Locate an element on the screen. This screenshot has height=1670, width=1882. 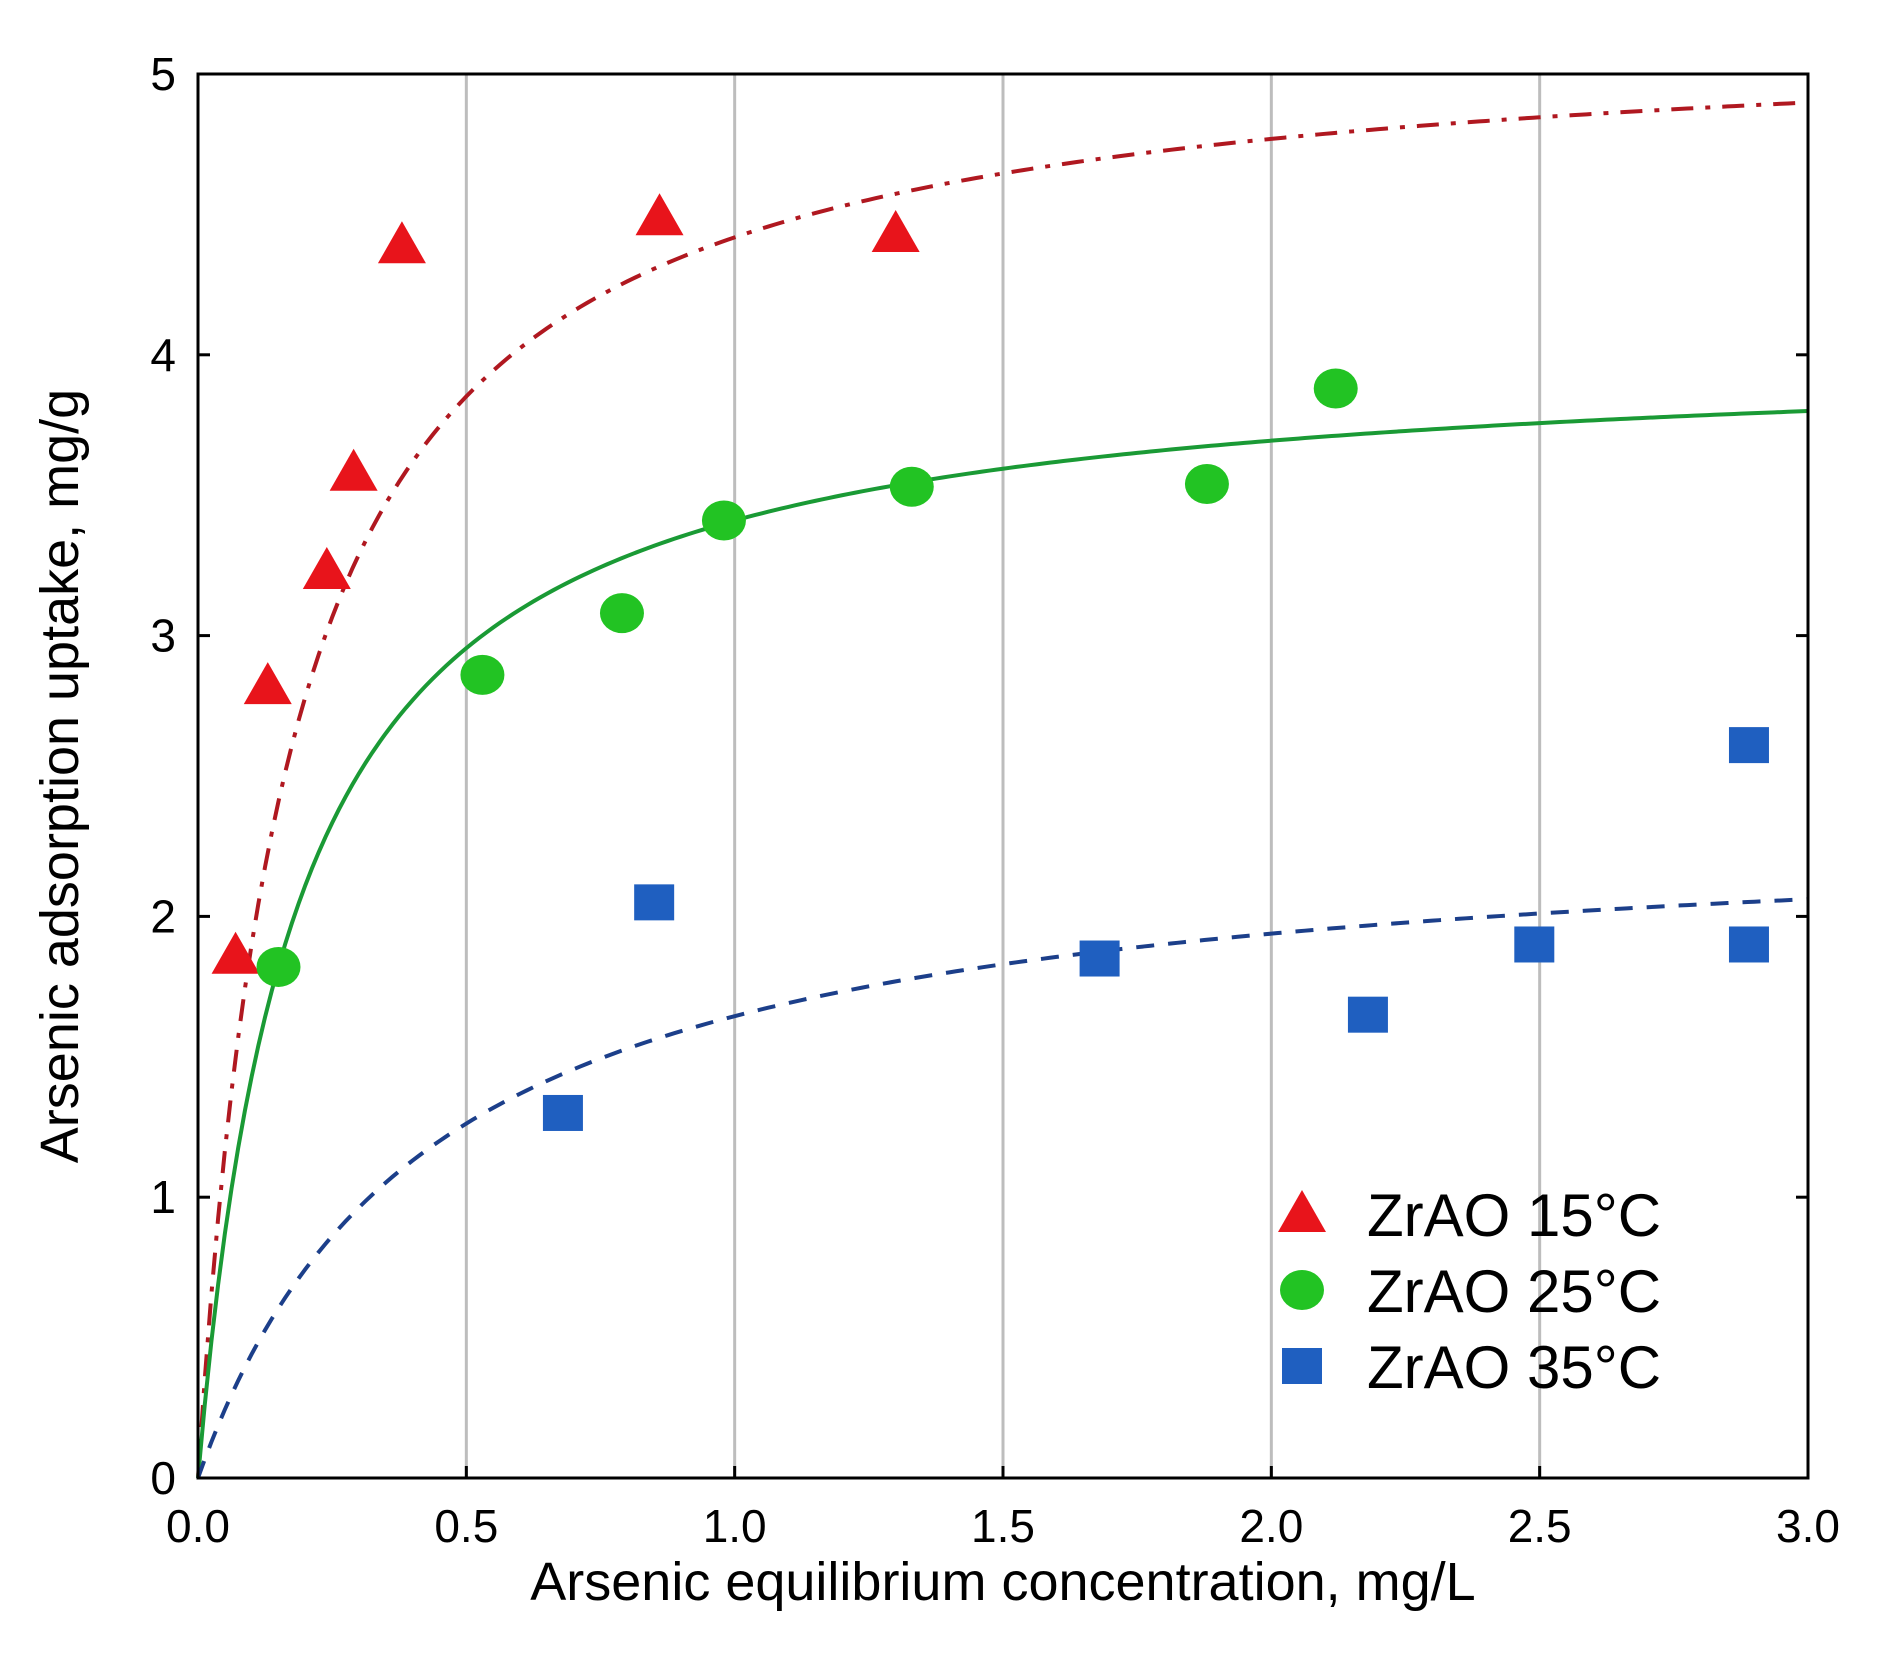
legend: ZrAO 15°C ZrAO 25°C ZrAO 35°C is located at coordinates (1469, 1291).